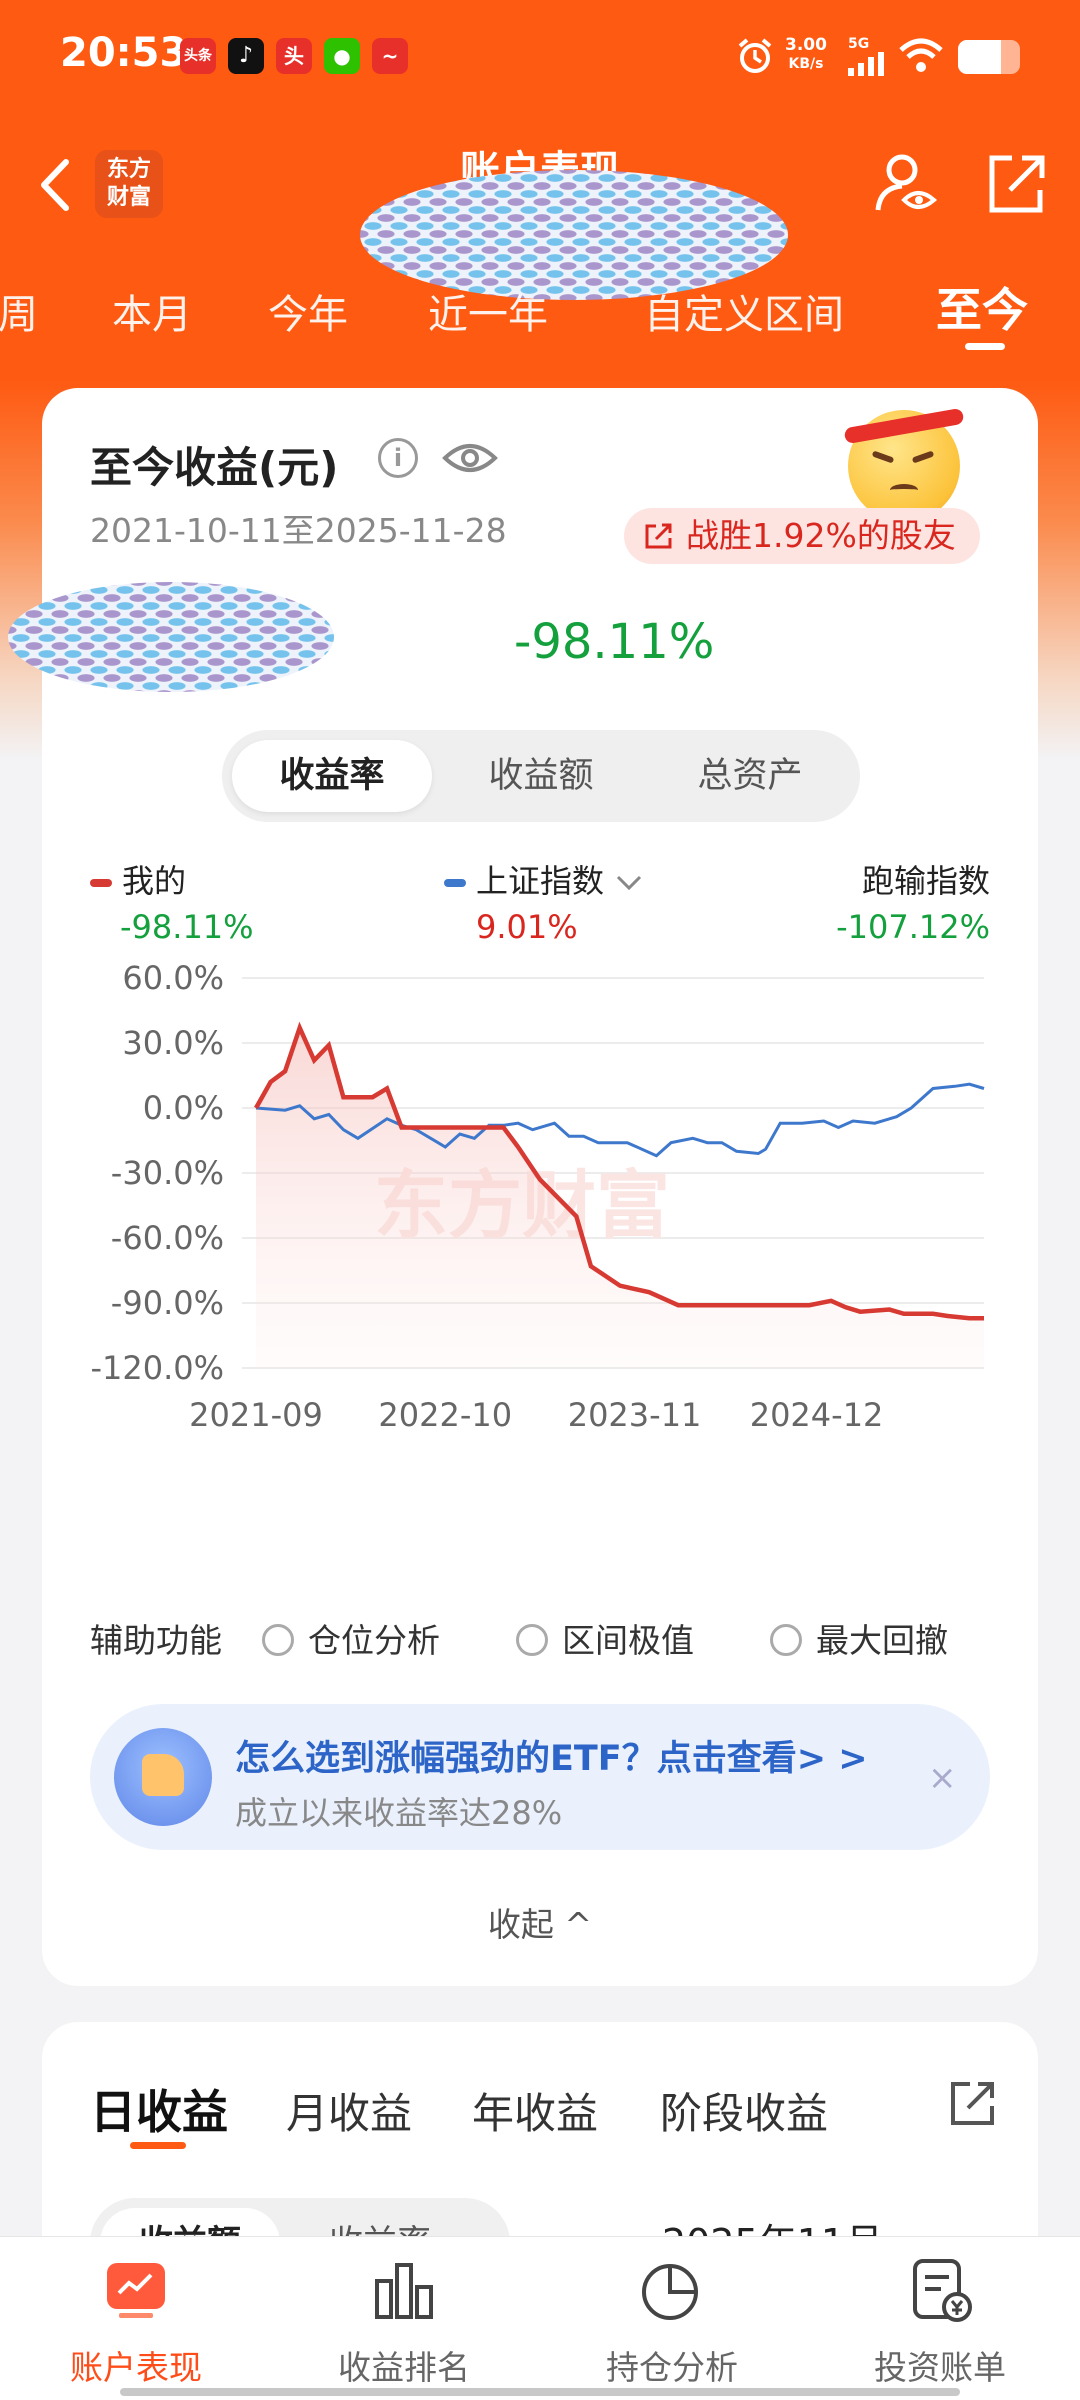  I want to click on mine-line, so click(619, 1171).